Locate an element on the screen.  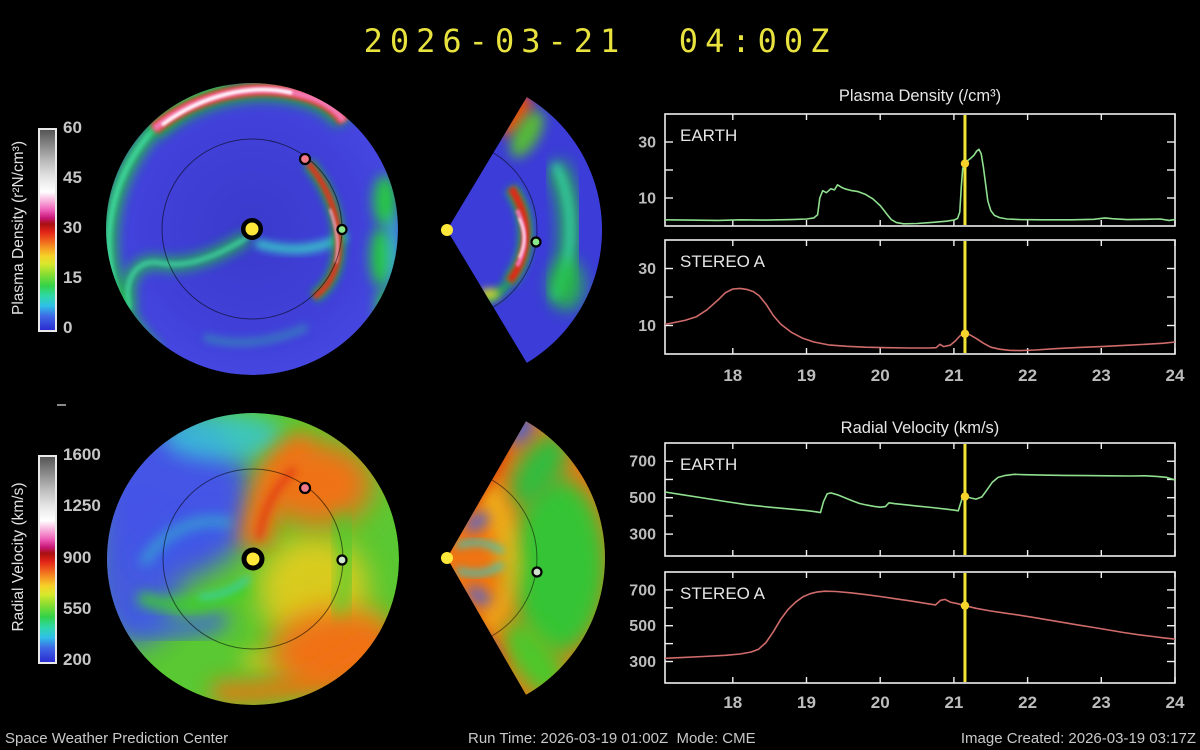
density-colorbar-gradient is located at coordinates (47, 230).